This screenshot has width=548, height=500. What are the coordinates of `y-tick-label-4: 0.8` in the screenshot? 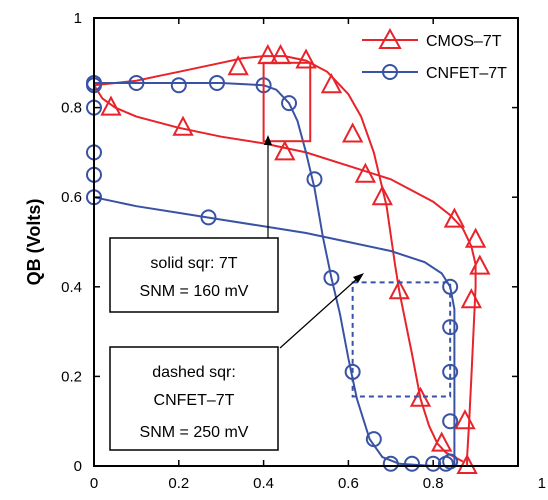 It's located at (71, 108).